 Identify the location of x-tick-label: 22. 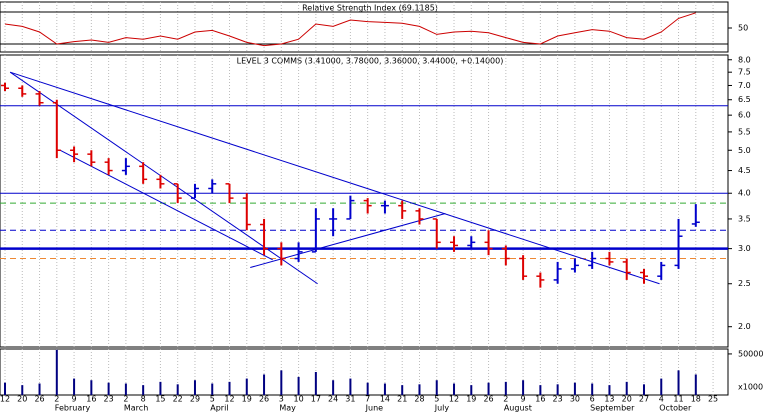
(178, 399).